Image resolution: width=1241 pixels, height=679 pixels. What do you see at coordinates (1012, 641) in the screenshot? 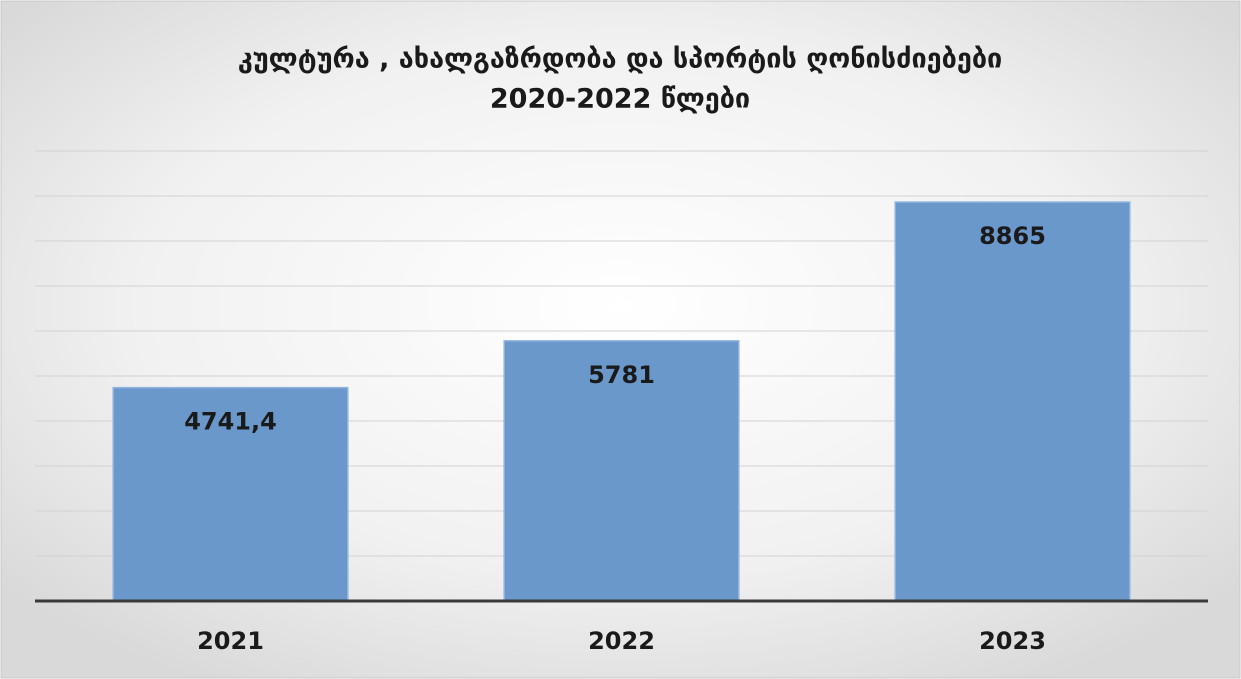
I see `x-tick-label: 2023` at bounding box center [1012, 641].